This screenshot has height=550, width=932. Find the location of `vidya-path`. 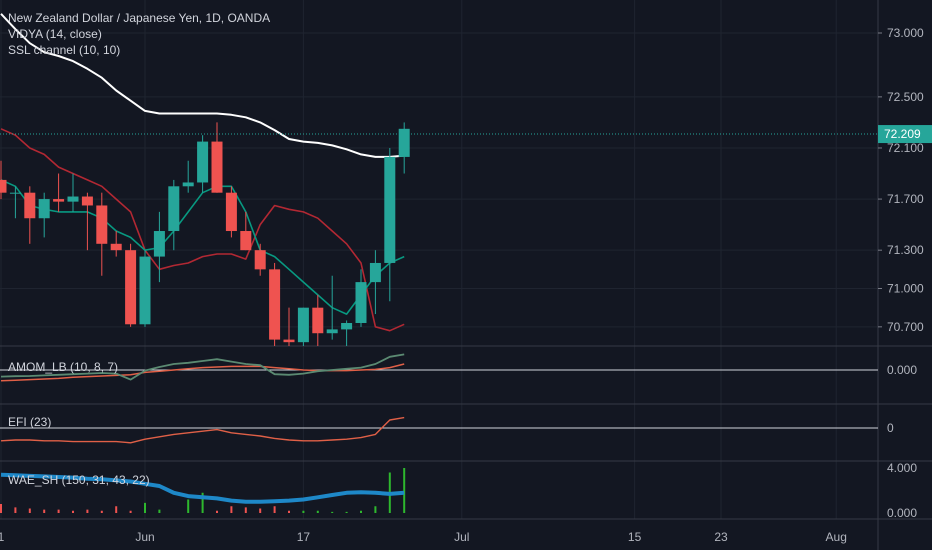

vidya-path is located at coordinates (202, 85).